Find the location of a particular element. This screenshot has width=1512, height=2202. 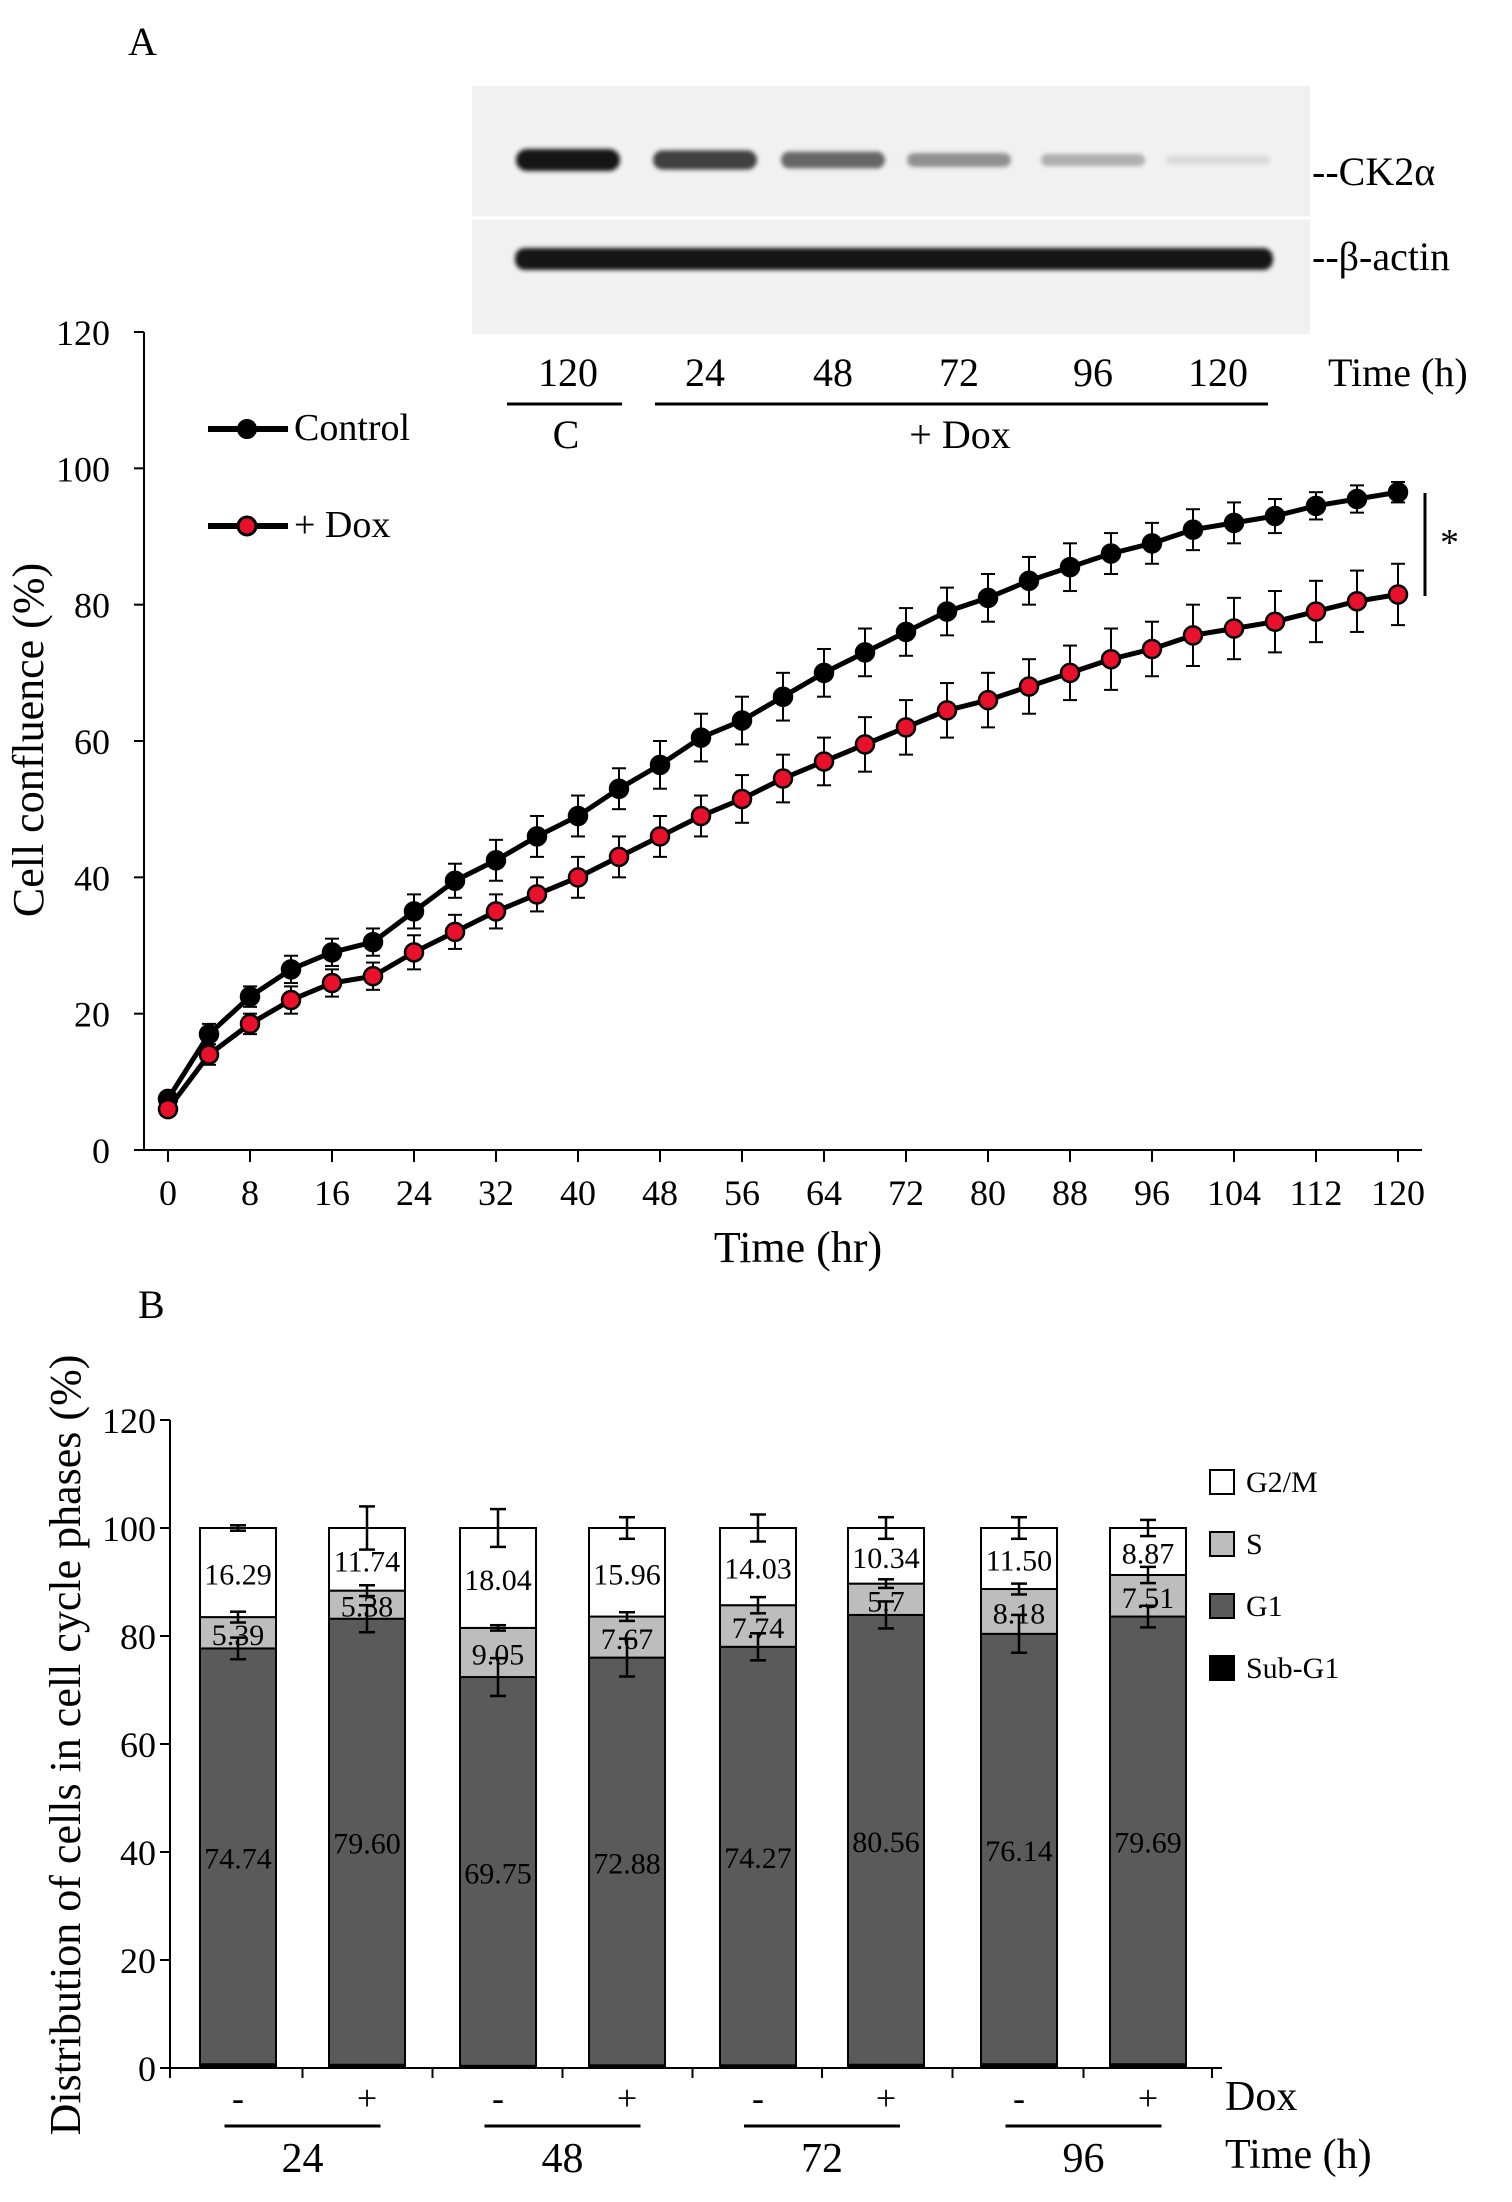

legend-label: G1 is located at coordinates (1264, 1606).